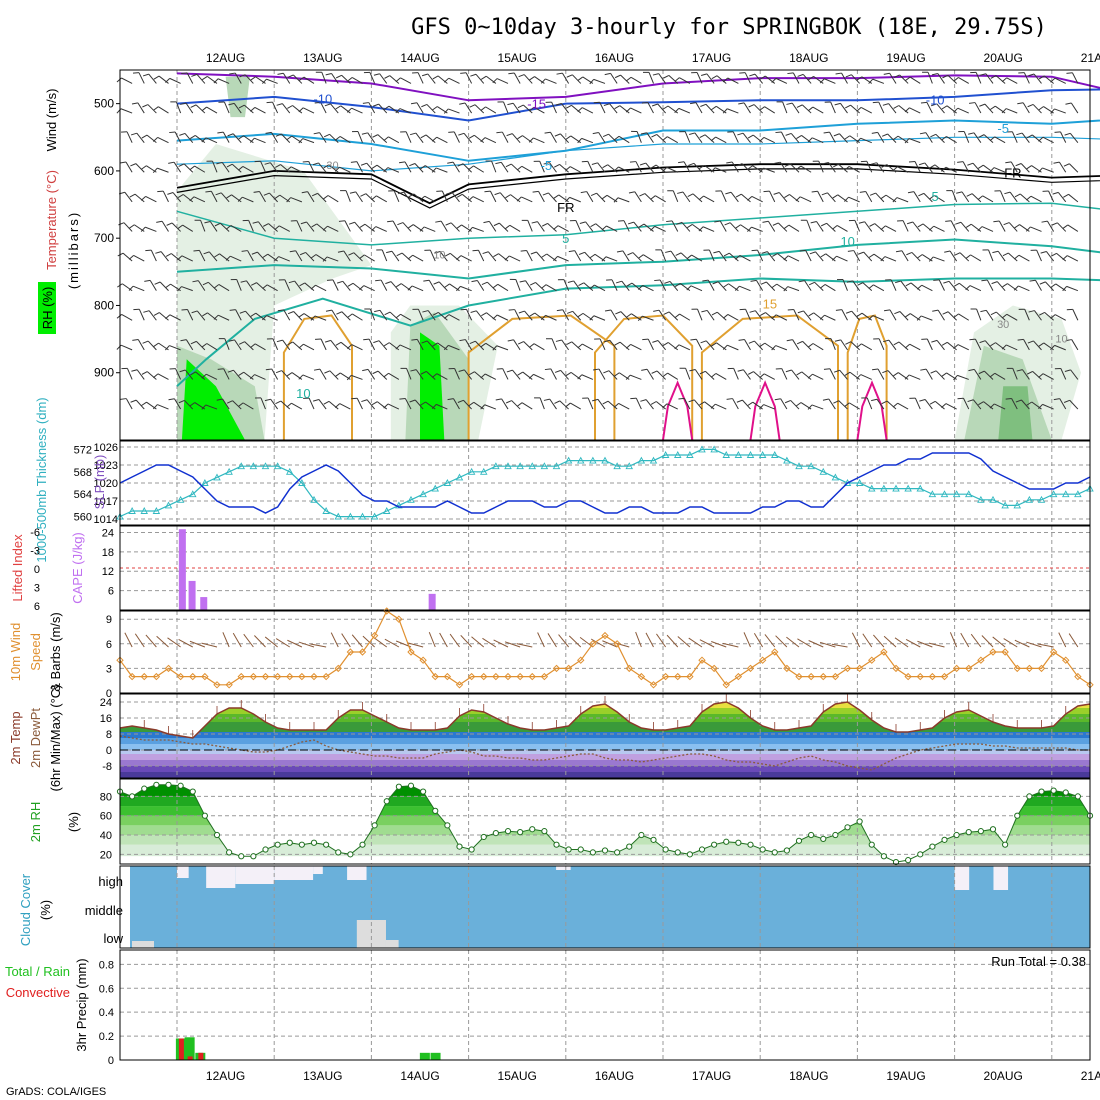 Image resolution: width=1100 pixels, height=1100 pixels. What do you see at coordinates (605, 648) in the screenshot?
I see `wind-speed-line` at bounding box center [605, 648].